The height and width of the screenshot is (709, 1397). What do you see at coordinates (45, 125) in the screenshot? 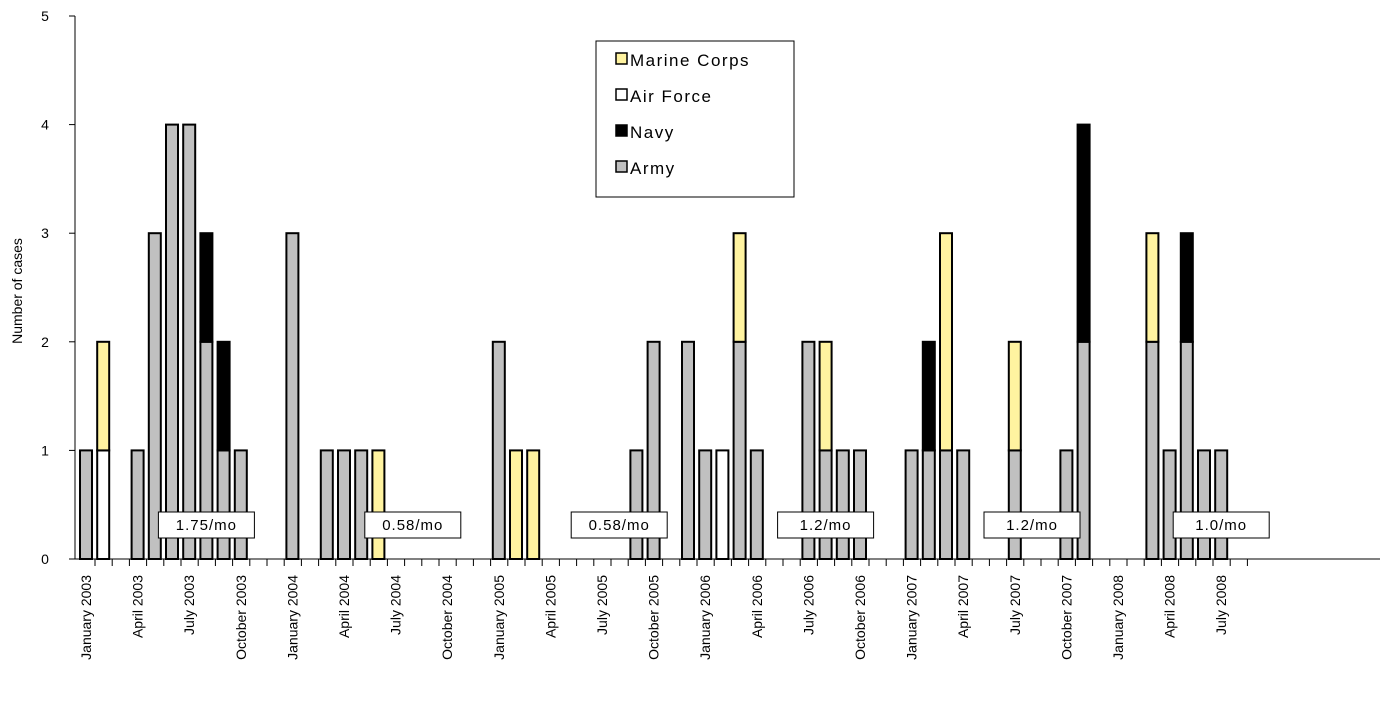
I see `y-tick-label: 4` at bounding box center [45, 125].